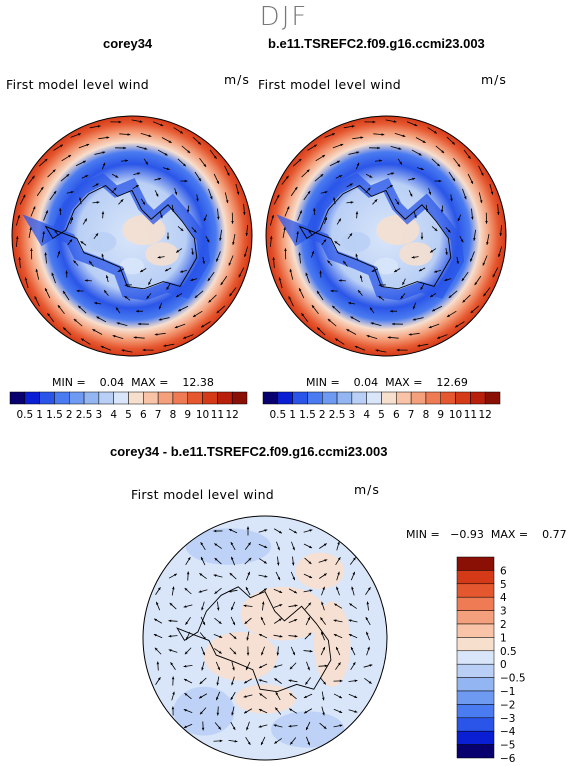 Image resolution: width=568 pixels, height=766 pixels. Describe the element at coordinates (503, 638) in the screenshot. I see `panel3-colorbar-tick-5: 1` at that location.